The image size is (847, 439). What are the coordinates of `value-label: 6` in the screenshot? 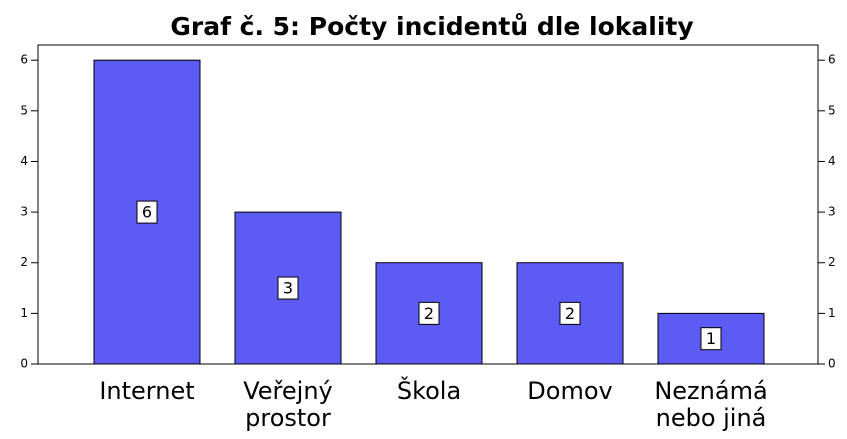 It's located at (147, 212).